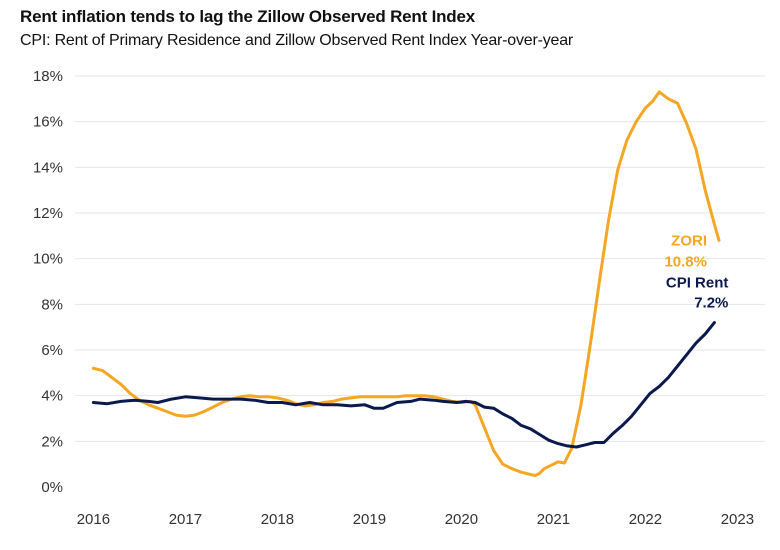 Image resolution: width=780 pixels, height=550 pixels. I want to click on y-axis-ticks: 0% 2% 4% 6% 8% 10% 12% 14% 16% 18%, so click(48, 282).